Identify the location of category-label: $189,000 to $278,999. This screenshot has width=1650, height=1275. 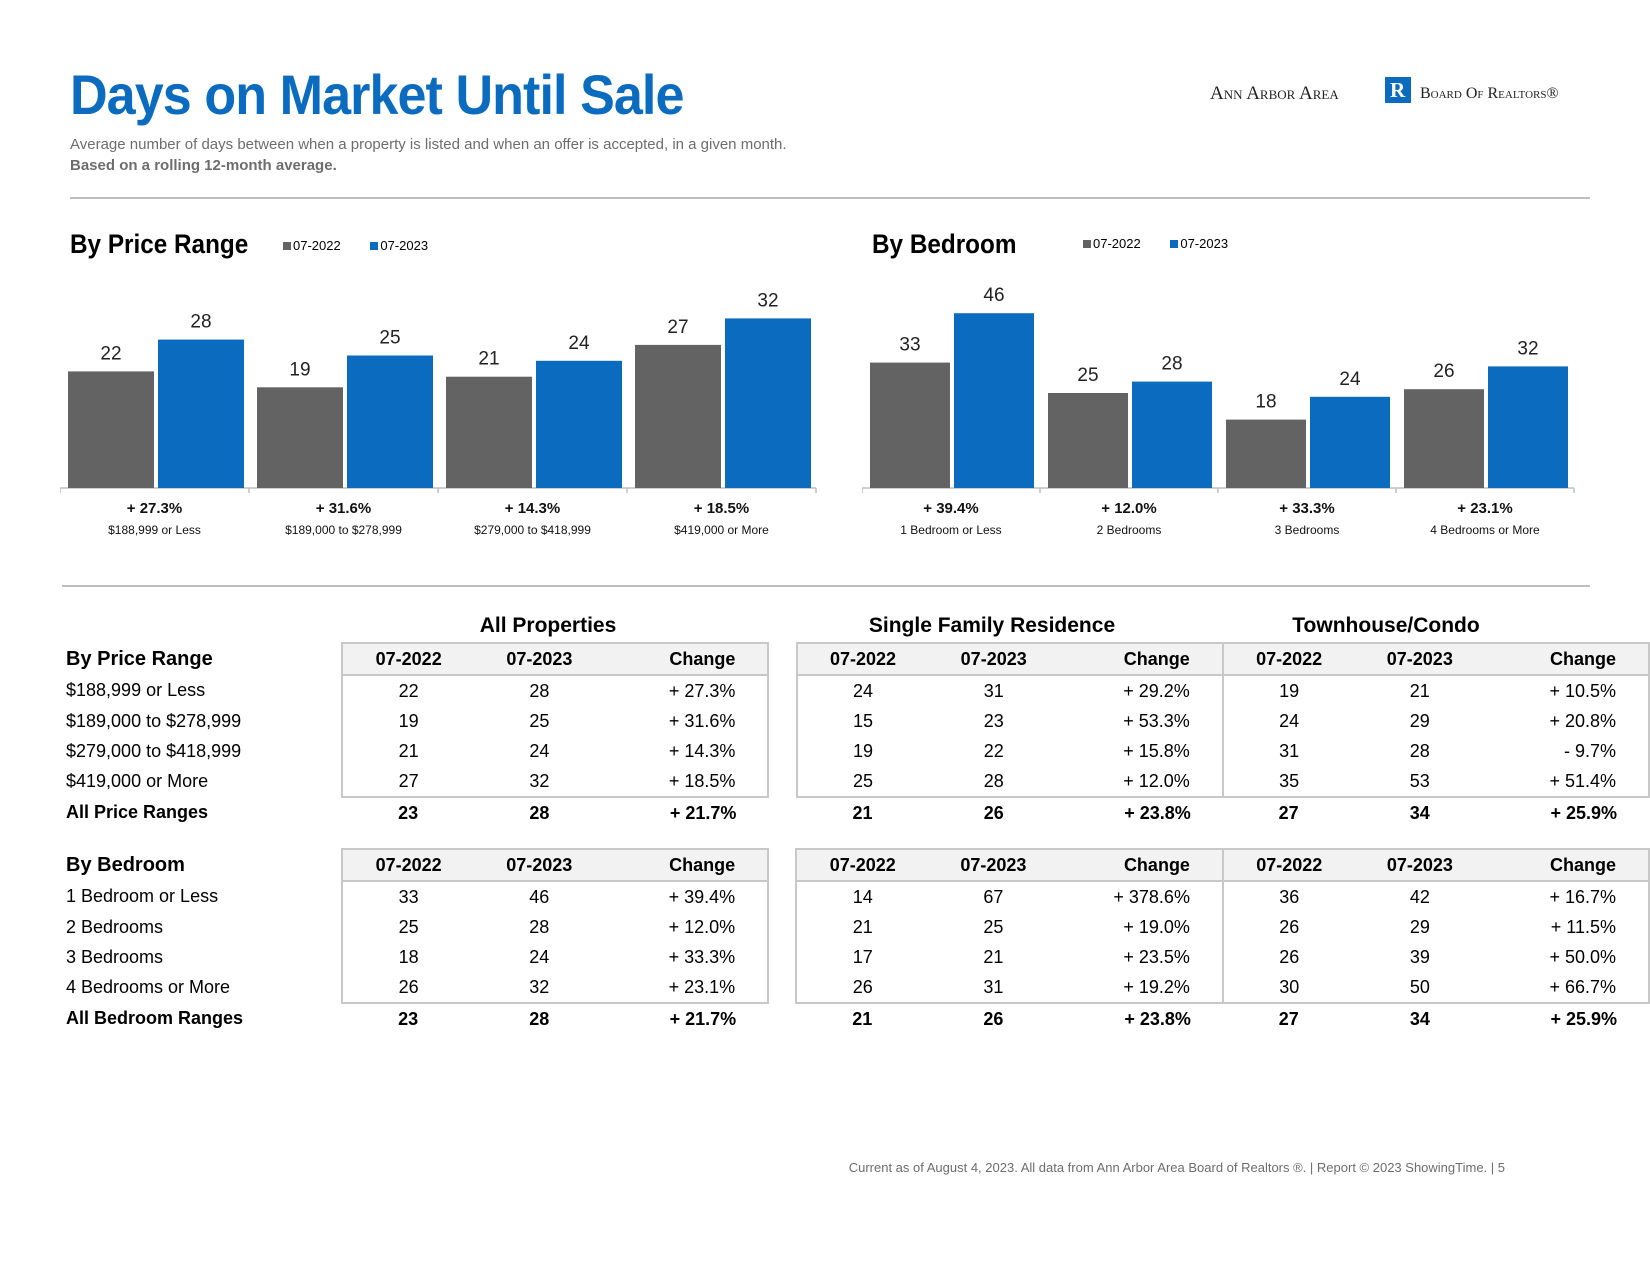
(343, 530).